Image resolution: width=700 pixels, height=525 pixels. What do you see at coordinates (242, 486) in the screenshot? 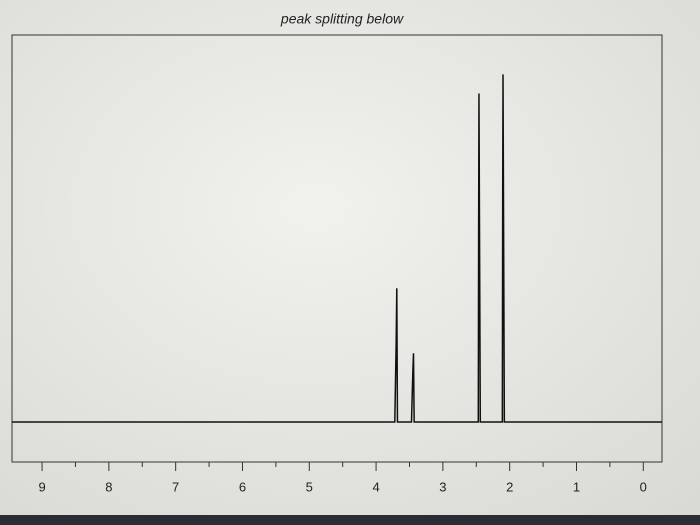
I see `x-tick-label: 6` at bounding box center [242, 486].